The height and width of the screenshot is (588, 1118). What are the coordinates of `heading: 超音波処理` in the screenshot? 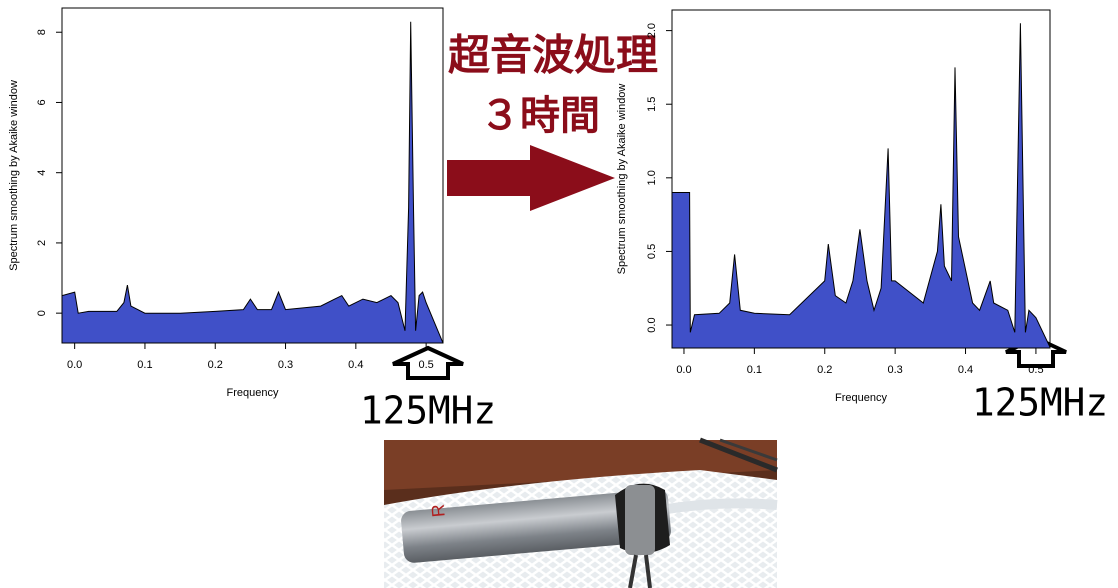 It's located at (553, 55).